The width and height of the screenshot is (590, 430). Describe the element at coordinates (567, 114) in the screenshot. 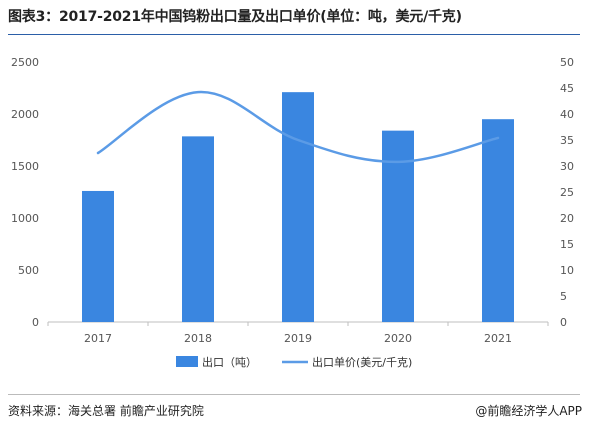

I see `y-right-tick-label: 40` at that location.